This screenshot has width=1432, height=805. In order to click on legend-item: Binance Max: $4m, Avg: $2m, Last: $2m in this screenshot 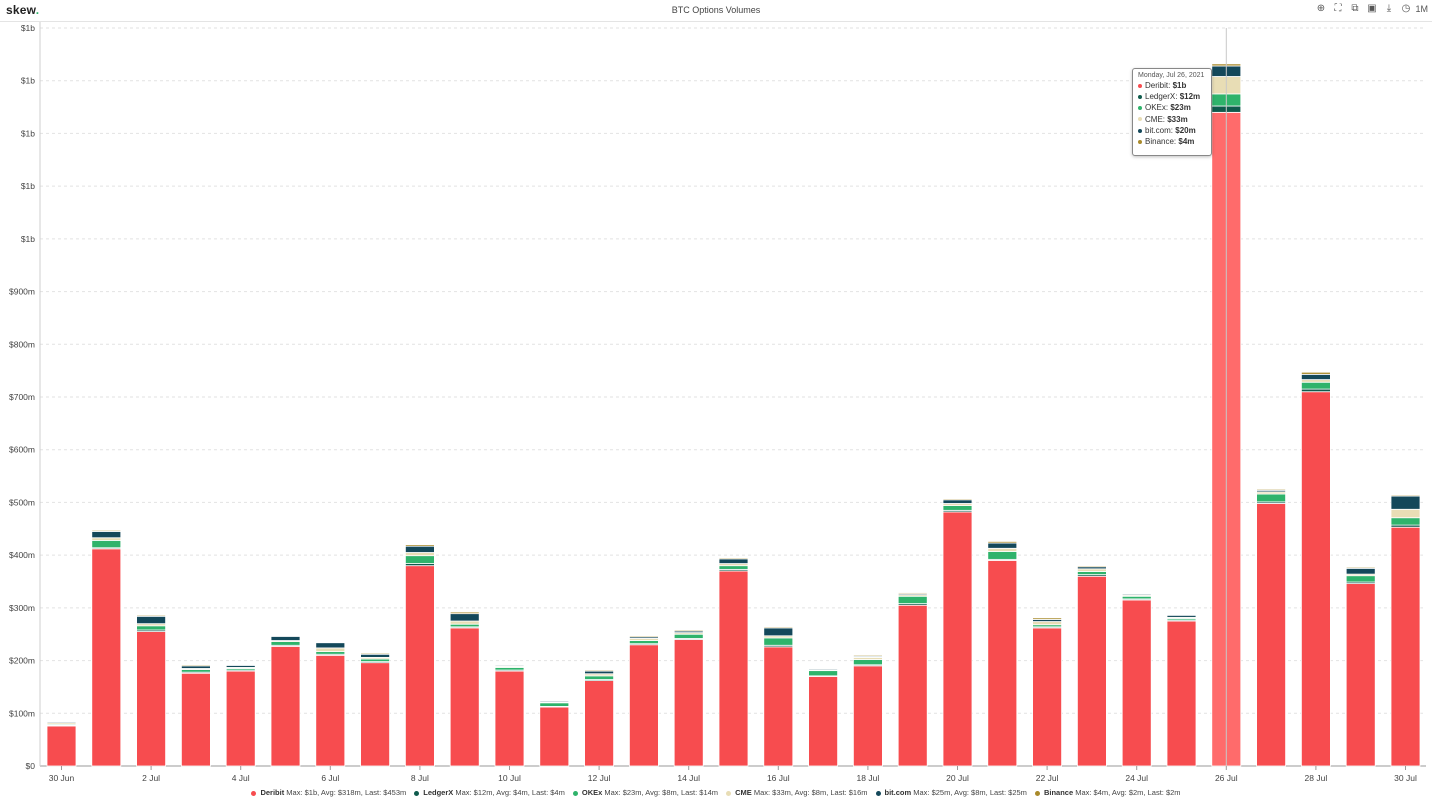, I will do `click(1107, 792)`.